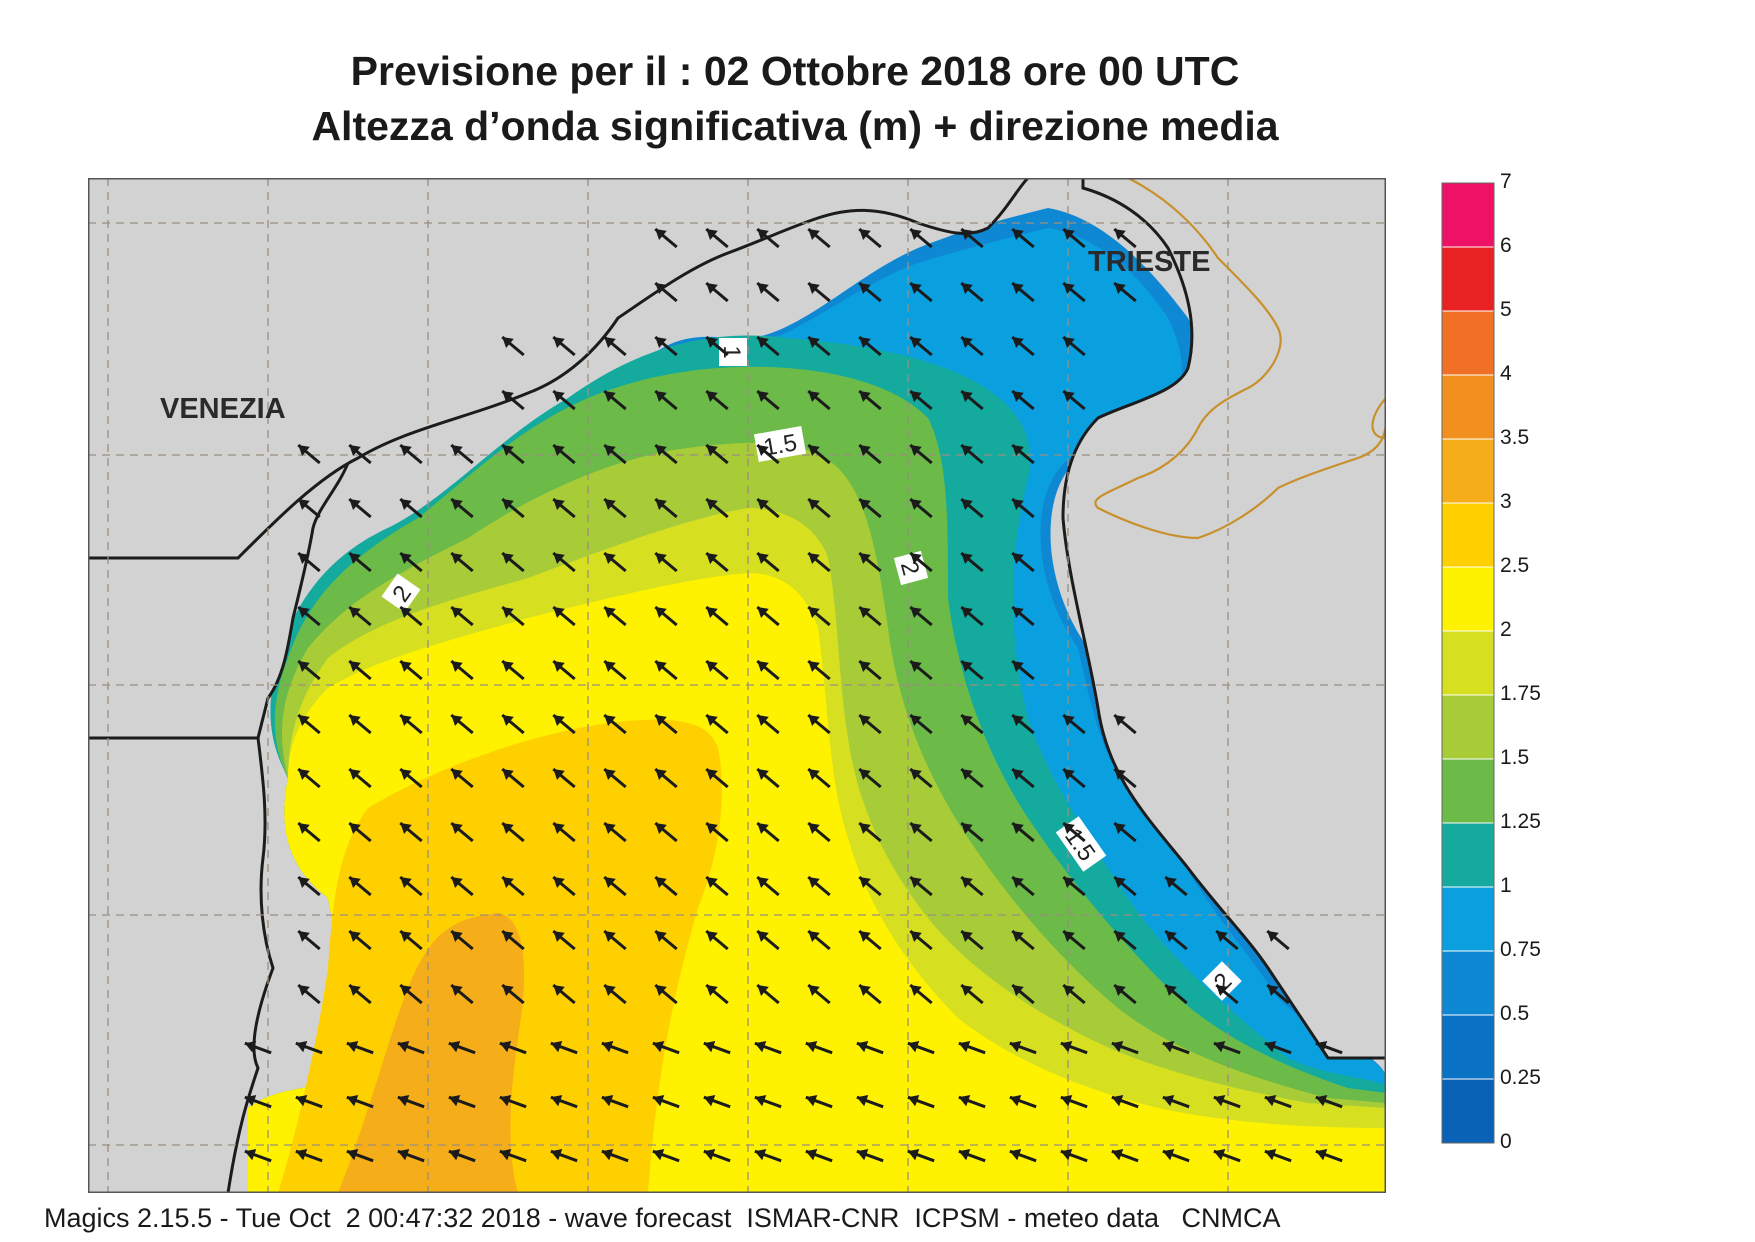  What do you see at coordinates (1506, 373) in the screenshot?
I see `legend-label: 4` at bounding box center [1506, 373].